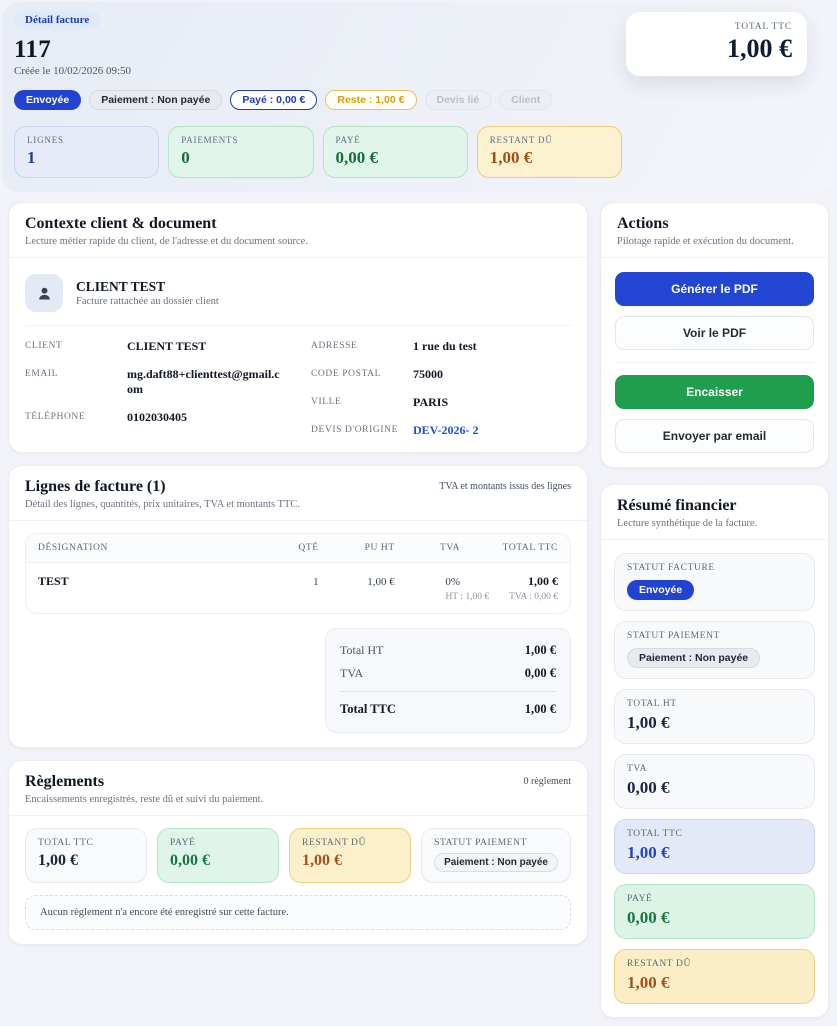  I want to click on total-ttc-value: 1,00 €, so click(540, 709).